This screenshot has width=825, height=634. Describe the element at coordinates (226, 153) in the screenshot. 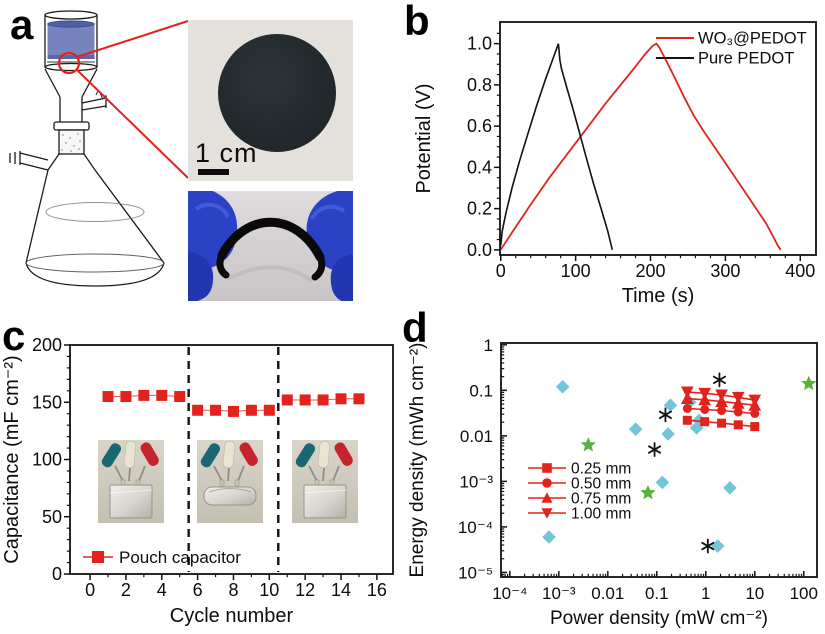

I see `scale-bar-label: 1 cm` at that location.